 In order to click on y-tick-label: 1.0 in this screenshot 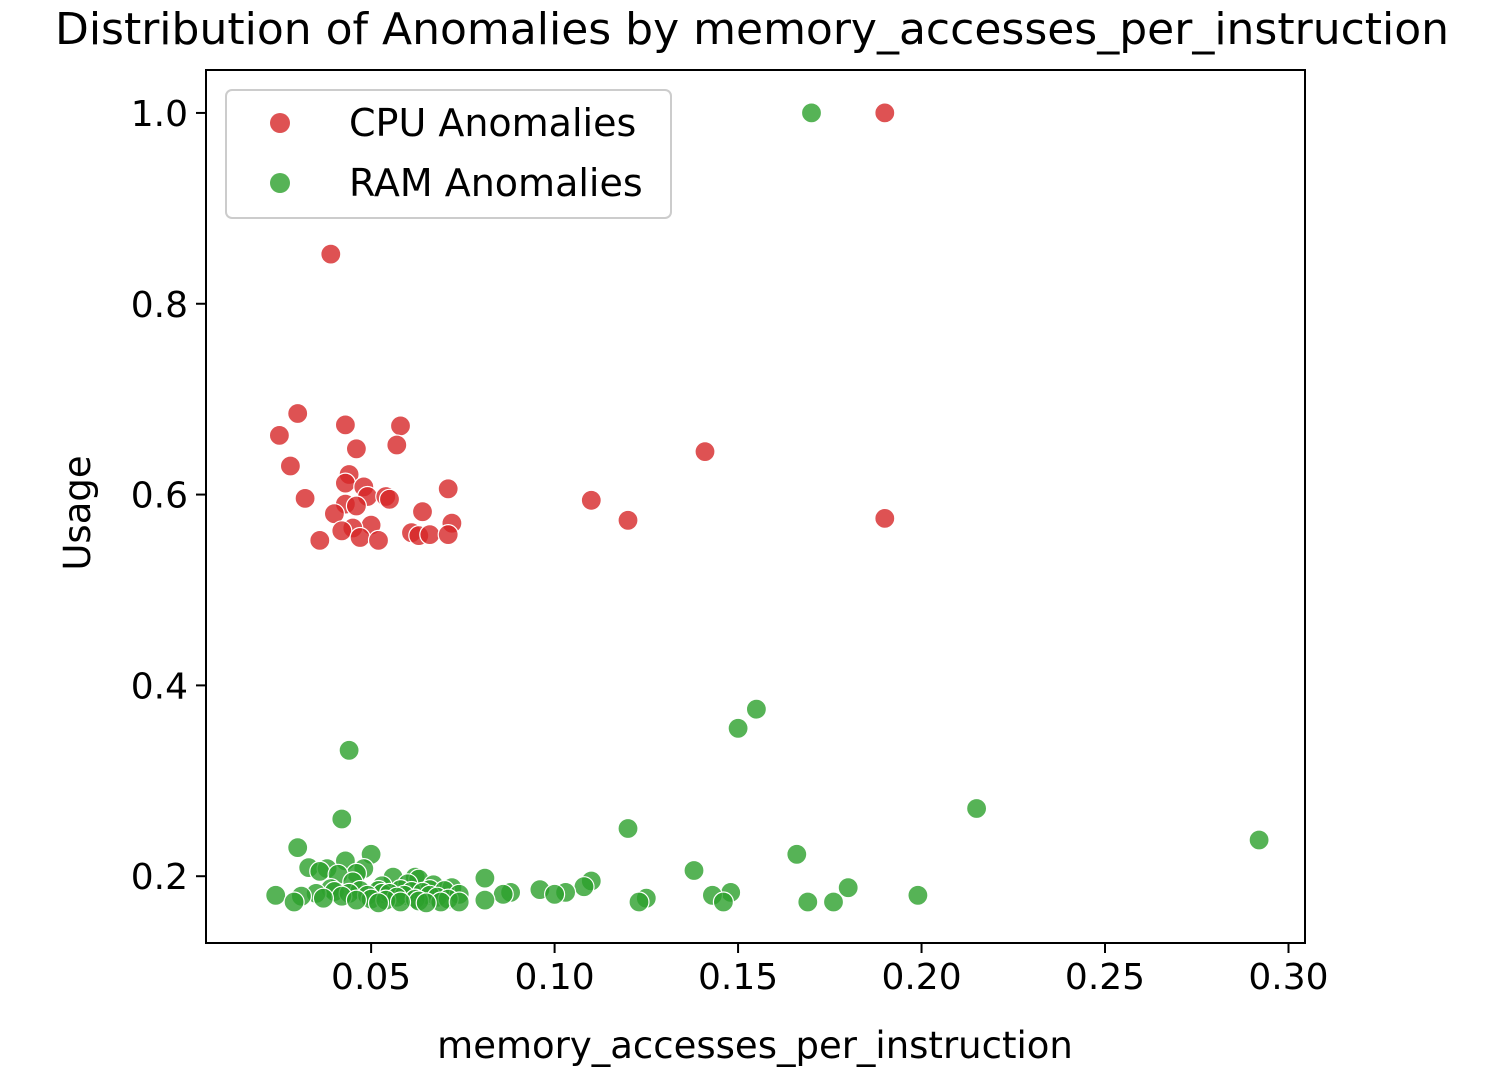, I will do `click(159, 114)`.